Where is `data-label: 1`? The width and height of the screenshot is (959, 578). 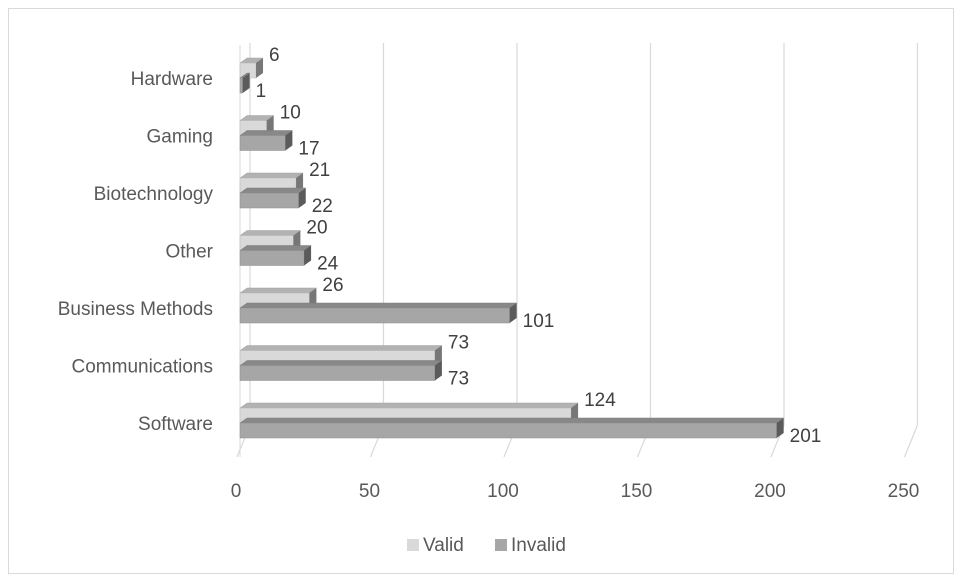
data-label: 1 is located at coordinates (261, 91).